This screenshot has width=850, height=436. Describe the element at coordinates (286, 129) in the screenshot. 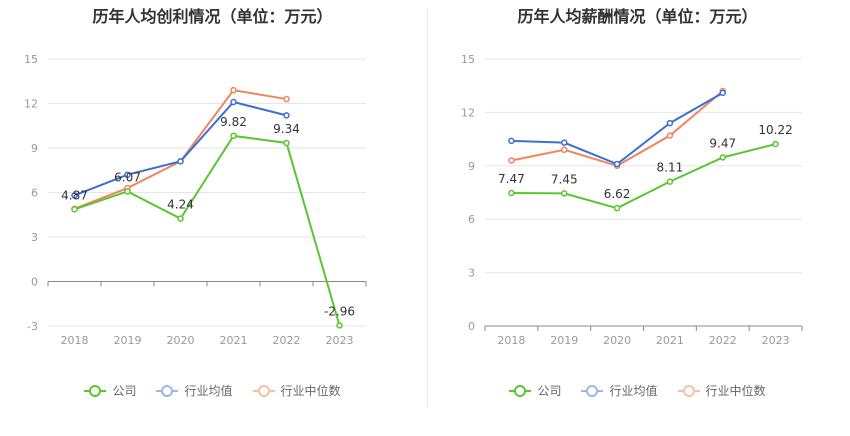

I see `data-label: 9.34` at that location.